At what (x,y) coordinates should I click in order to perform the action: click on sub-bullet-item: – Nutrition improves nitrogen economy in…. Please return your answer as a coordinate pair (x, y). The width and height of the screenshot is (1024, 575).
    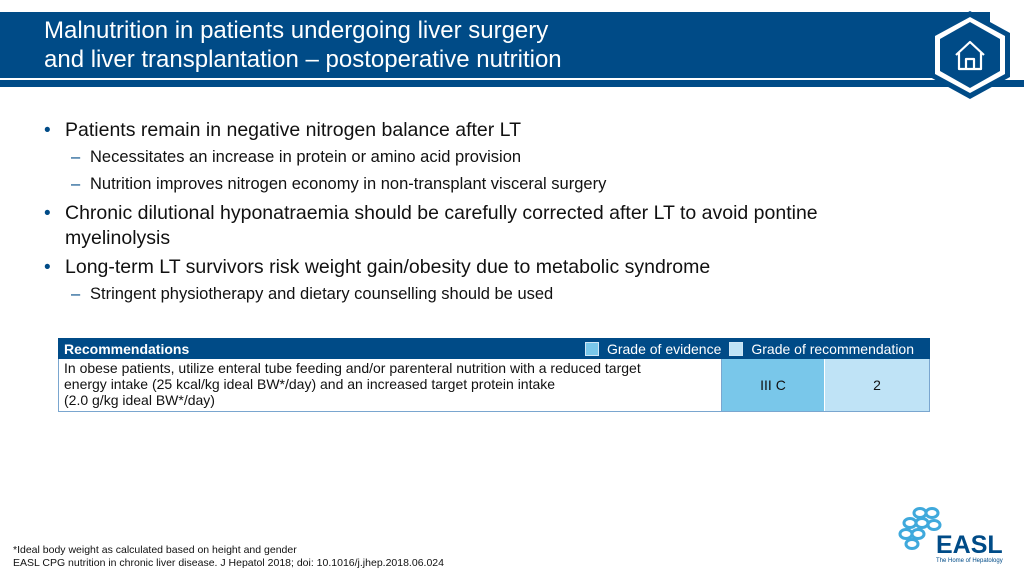
    Looking at the image, I should click on (444, 184).